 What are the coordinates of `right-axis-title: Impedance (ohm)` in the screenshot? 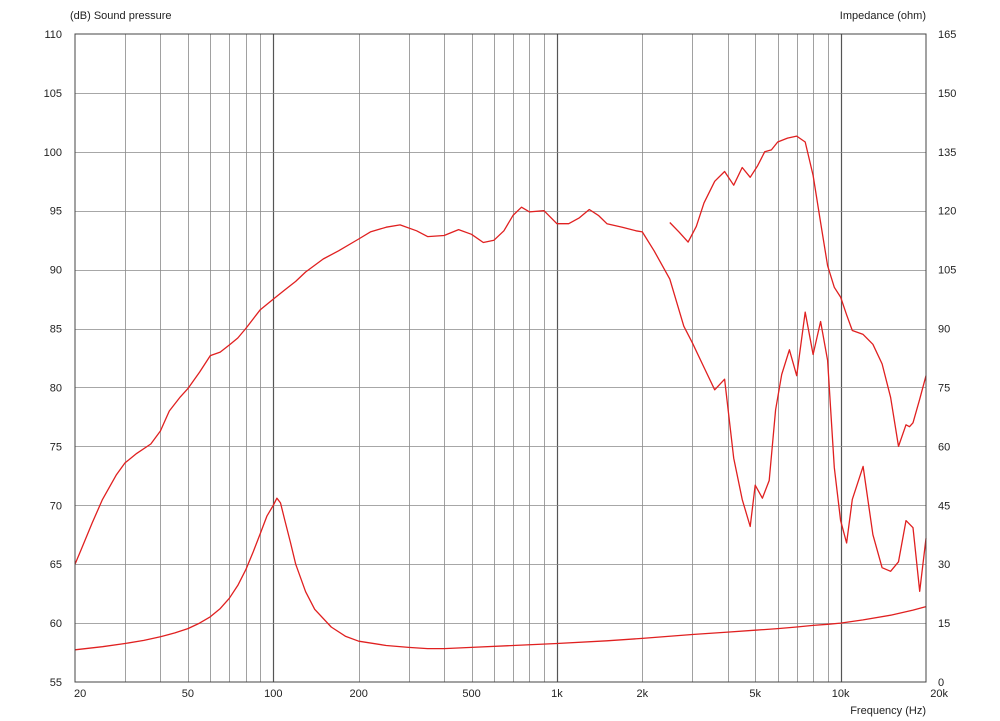 It's located at (883, 16).